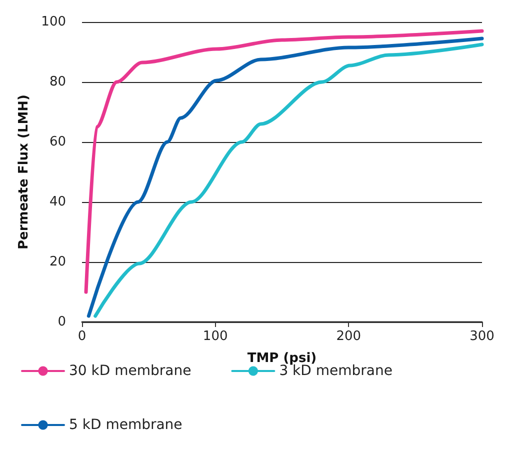 The image size is (530, 451). I want to click on x-tick-label: 200, so click(349, 336).